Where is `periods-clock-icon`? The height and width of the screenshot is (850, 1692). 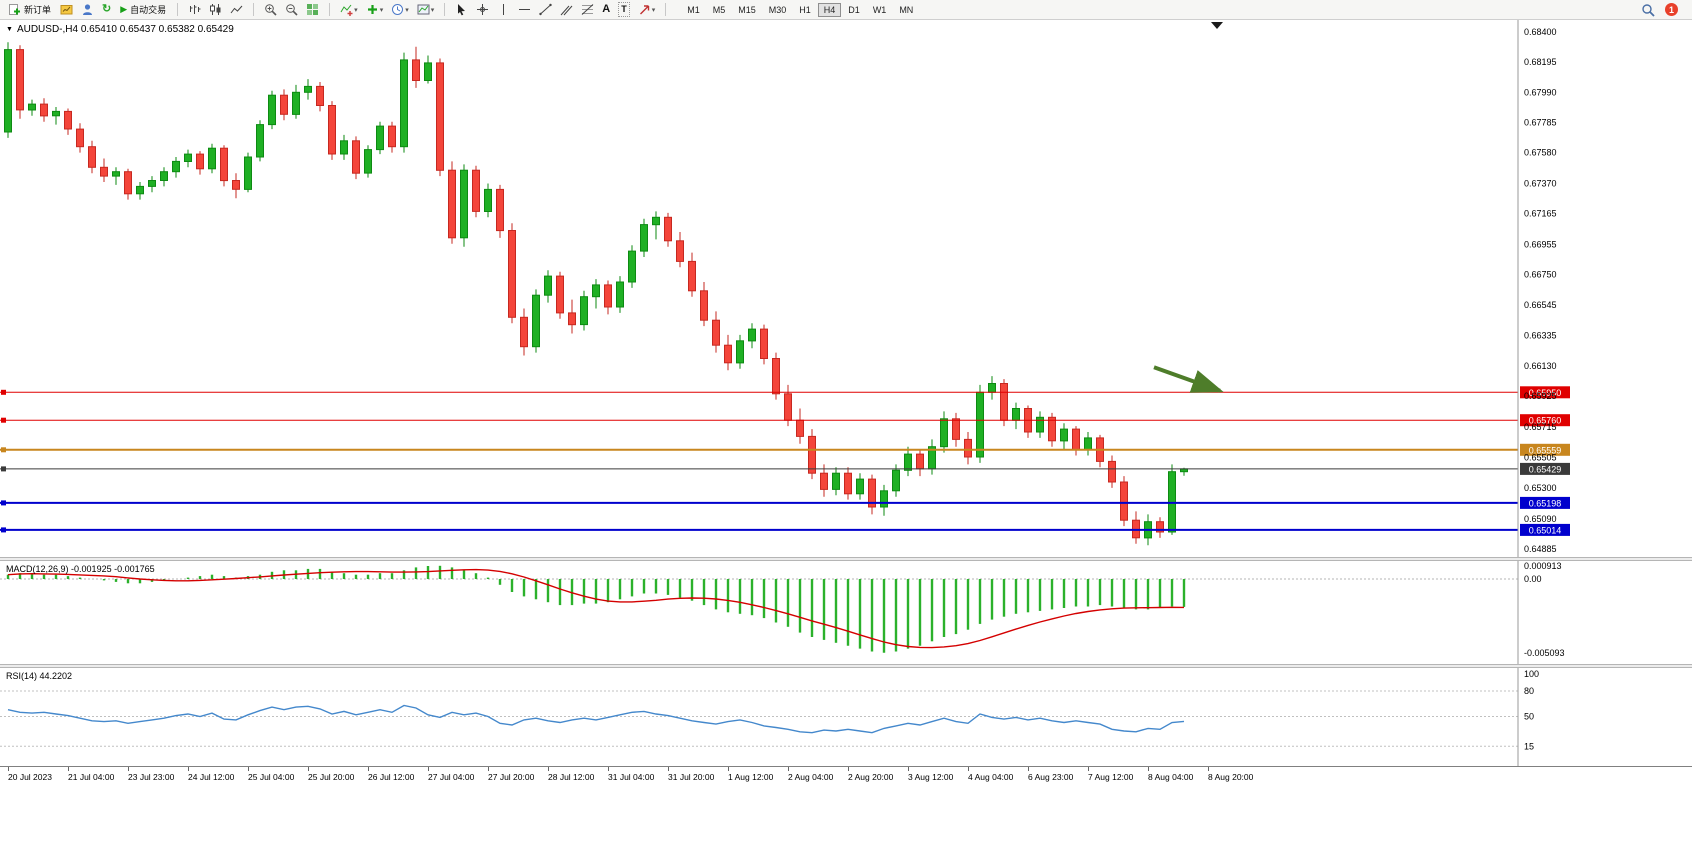
periods-clock-icon is located at coordinates (398, 9).